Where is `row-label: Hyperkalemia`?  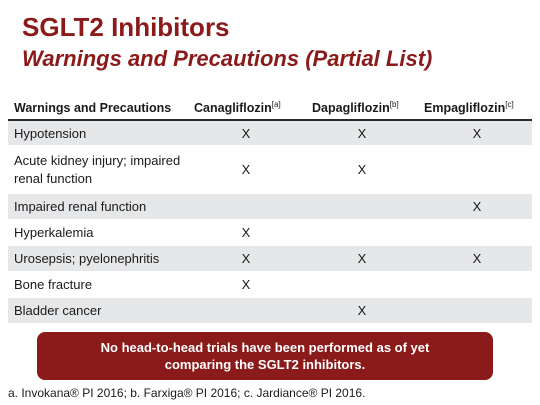
row-label: Hyperkalemia is located at coordinates (54, 232).